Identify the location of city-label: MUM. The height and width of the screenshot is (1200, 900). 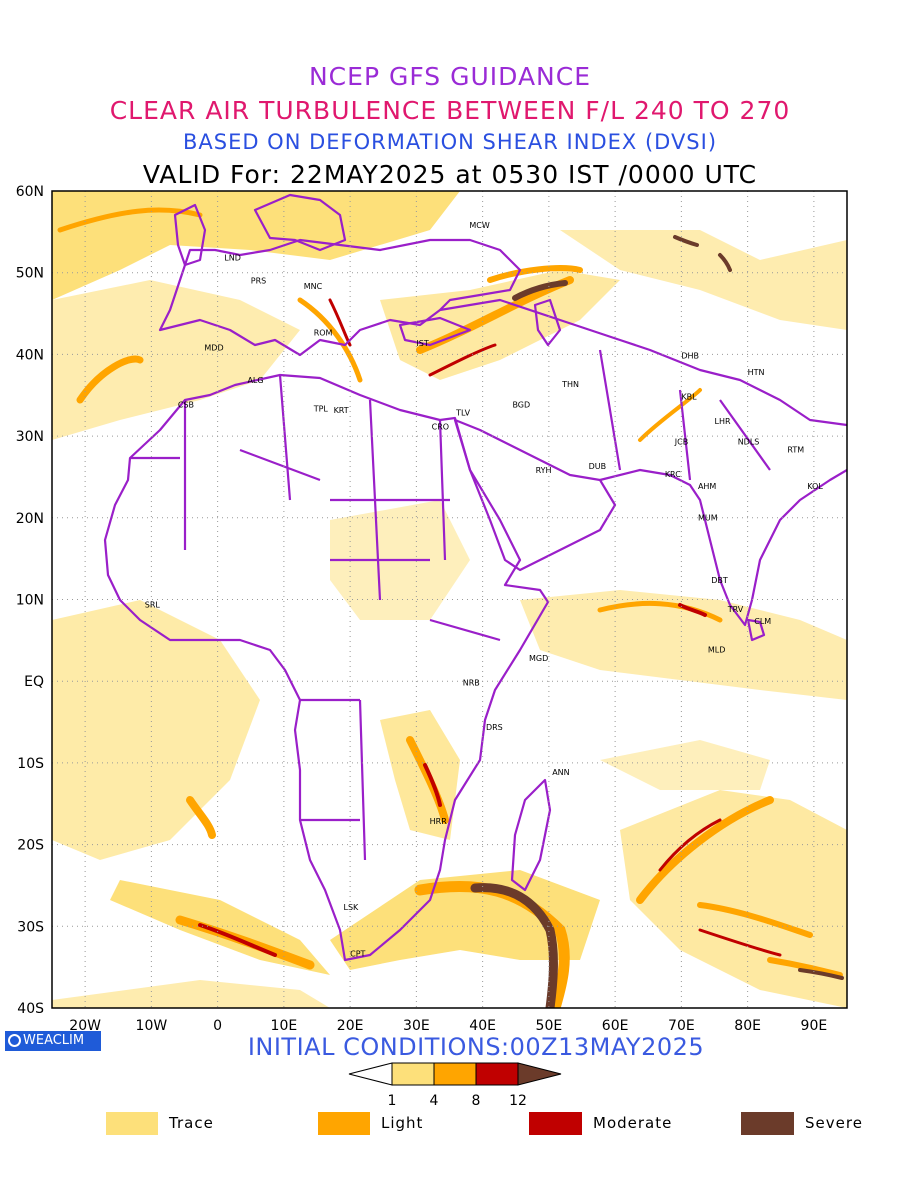
(708, 517).